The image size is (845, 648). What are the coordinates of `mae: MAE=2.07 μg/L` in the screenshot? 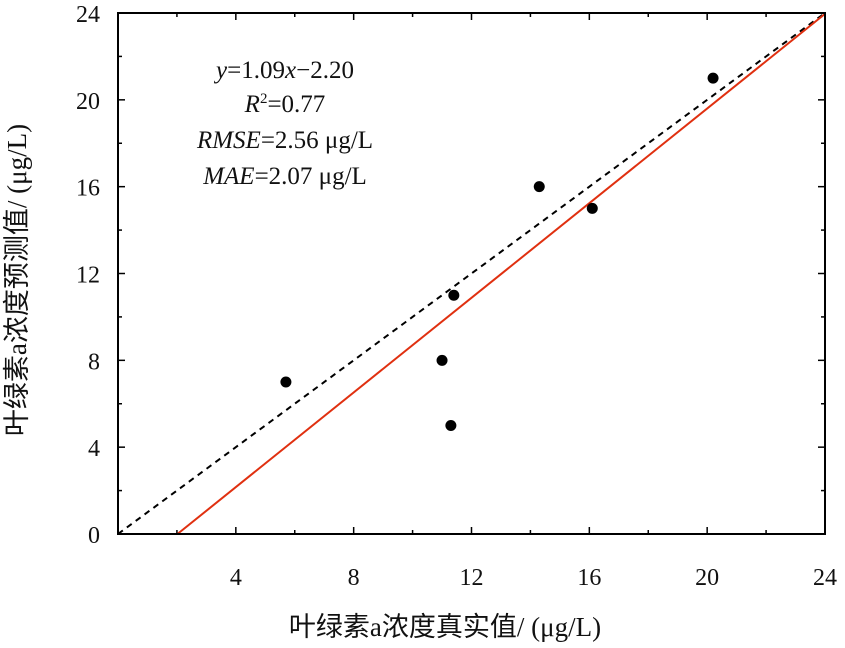 It's located at (284, 176).